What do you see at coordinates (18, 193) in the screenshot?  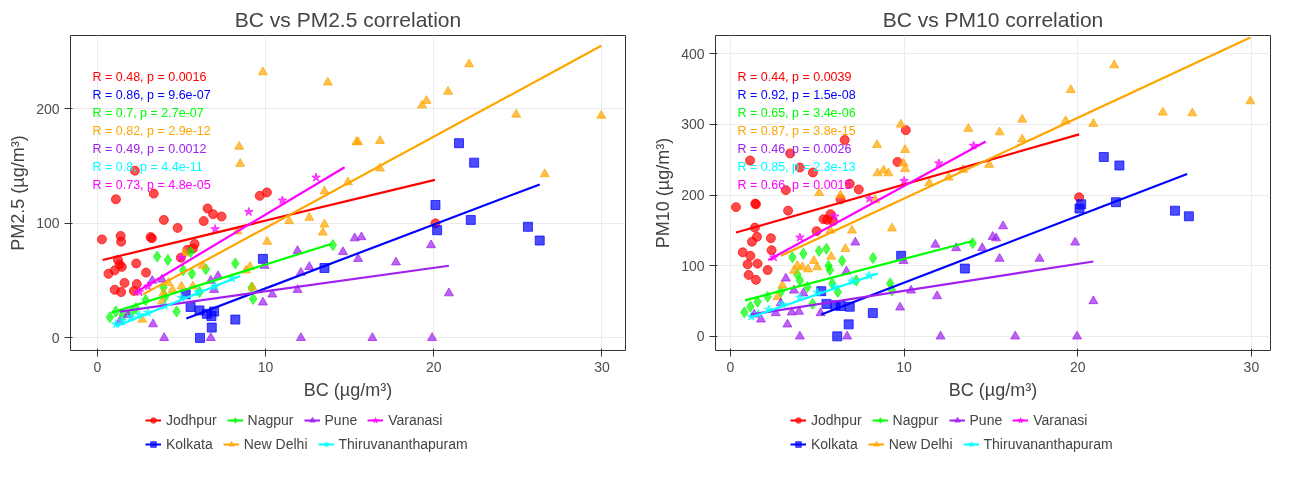 I see `y-axis-title: PM2.5 (µg/m³)` at bounding box center [18, 193].